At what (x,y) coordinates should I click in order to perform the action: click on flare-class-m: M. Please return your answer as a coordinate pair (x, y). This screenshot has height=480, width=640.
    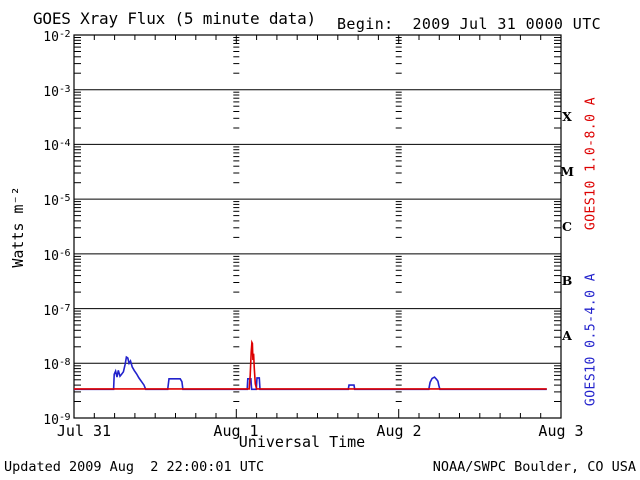
    Looking at the image, I should click on (567, 171).